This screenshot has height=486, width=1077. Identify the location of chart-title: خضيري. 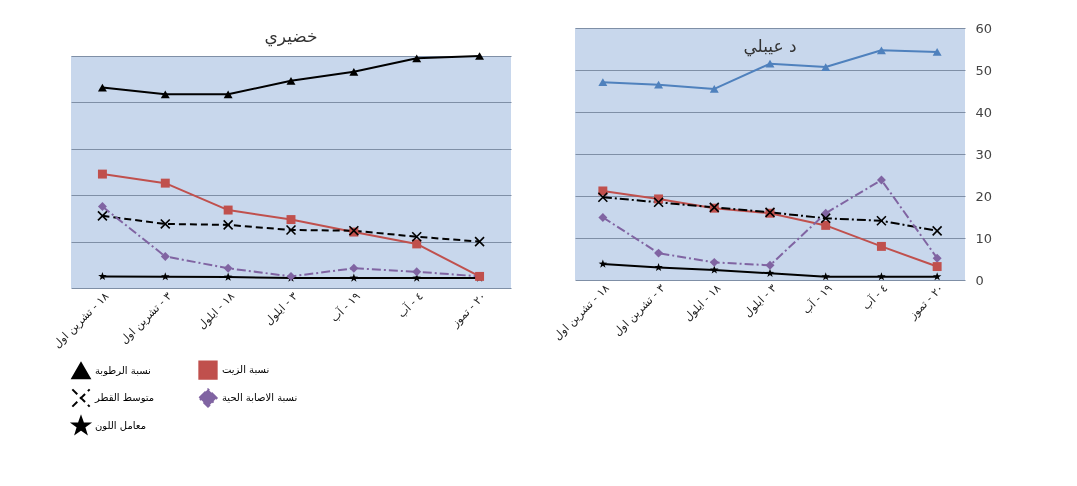
(291, 37).